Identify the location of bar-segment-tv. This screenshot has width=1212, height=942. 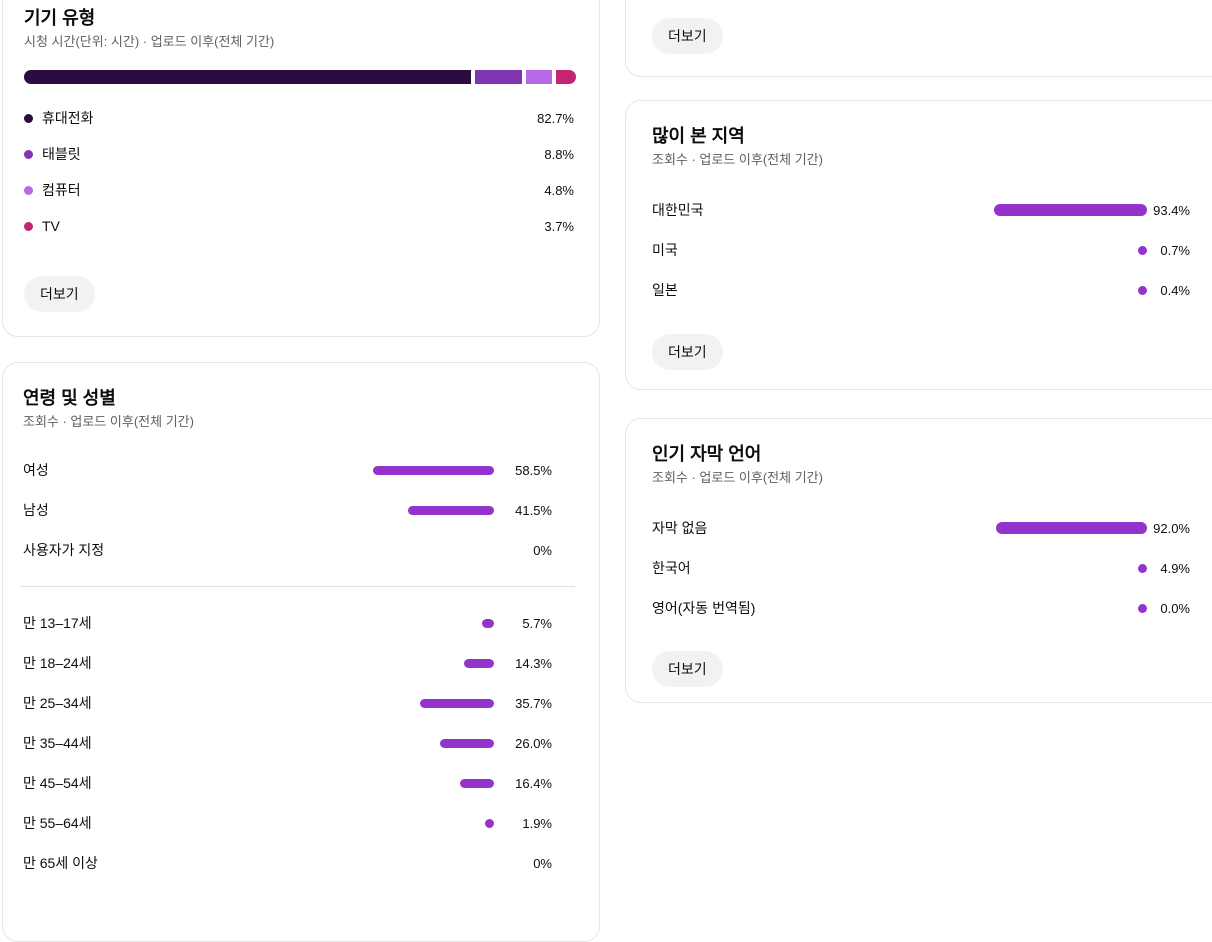
(566, 77).